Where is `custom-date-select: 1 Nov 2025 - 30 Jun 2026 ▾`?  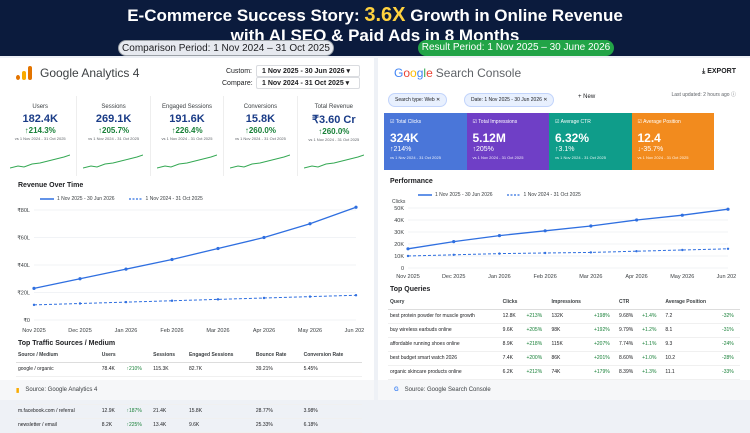
custom-date-select: 1 Nov 2025 - 30 Jun 2026 ▾ is located at coordinates (308, 71).